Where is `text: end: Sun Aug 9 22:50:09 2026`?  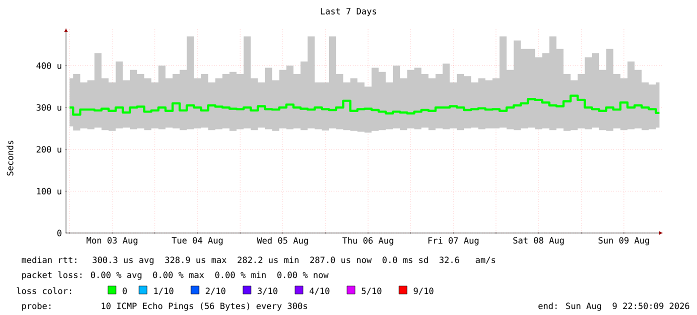 text: end: Sun Aug 9 22:50:09 2026 is located at coordinates (614, 306).